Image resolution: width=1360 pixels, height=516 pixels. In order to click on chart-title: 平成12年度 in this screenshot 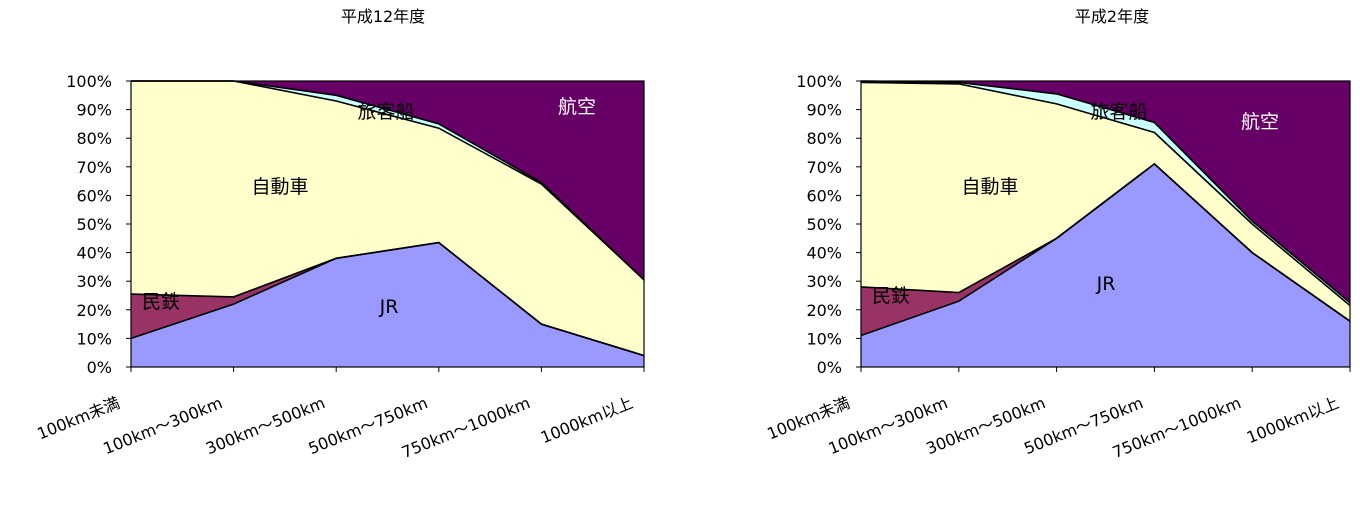, I will do `click(383, 16)`.